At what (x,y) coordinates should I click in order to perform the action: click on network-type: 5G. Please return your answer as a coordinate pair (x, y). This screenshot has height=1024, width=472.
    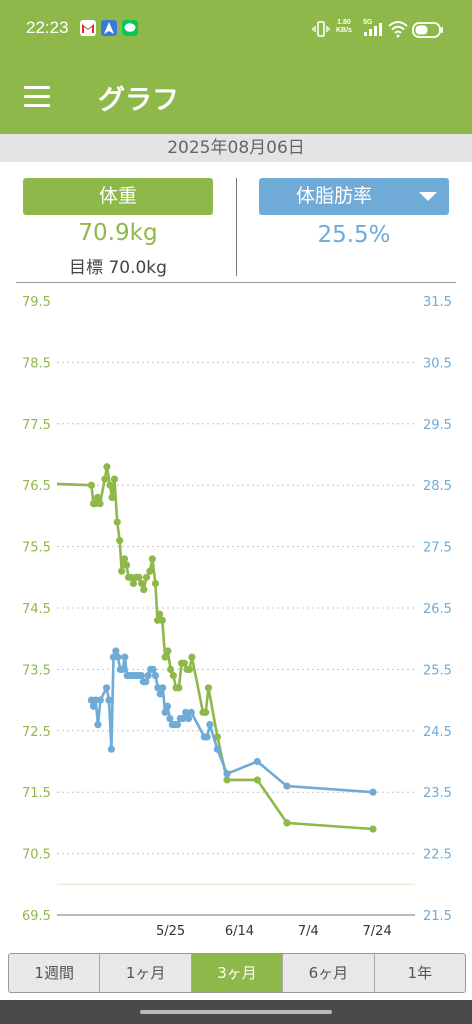
    Looking at the image, I should click on (368, 22).